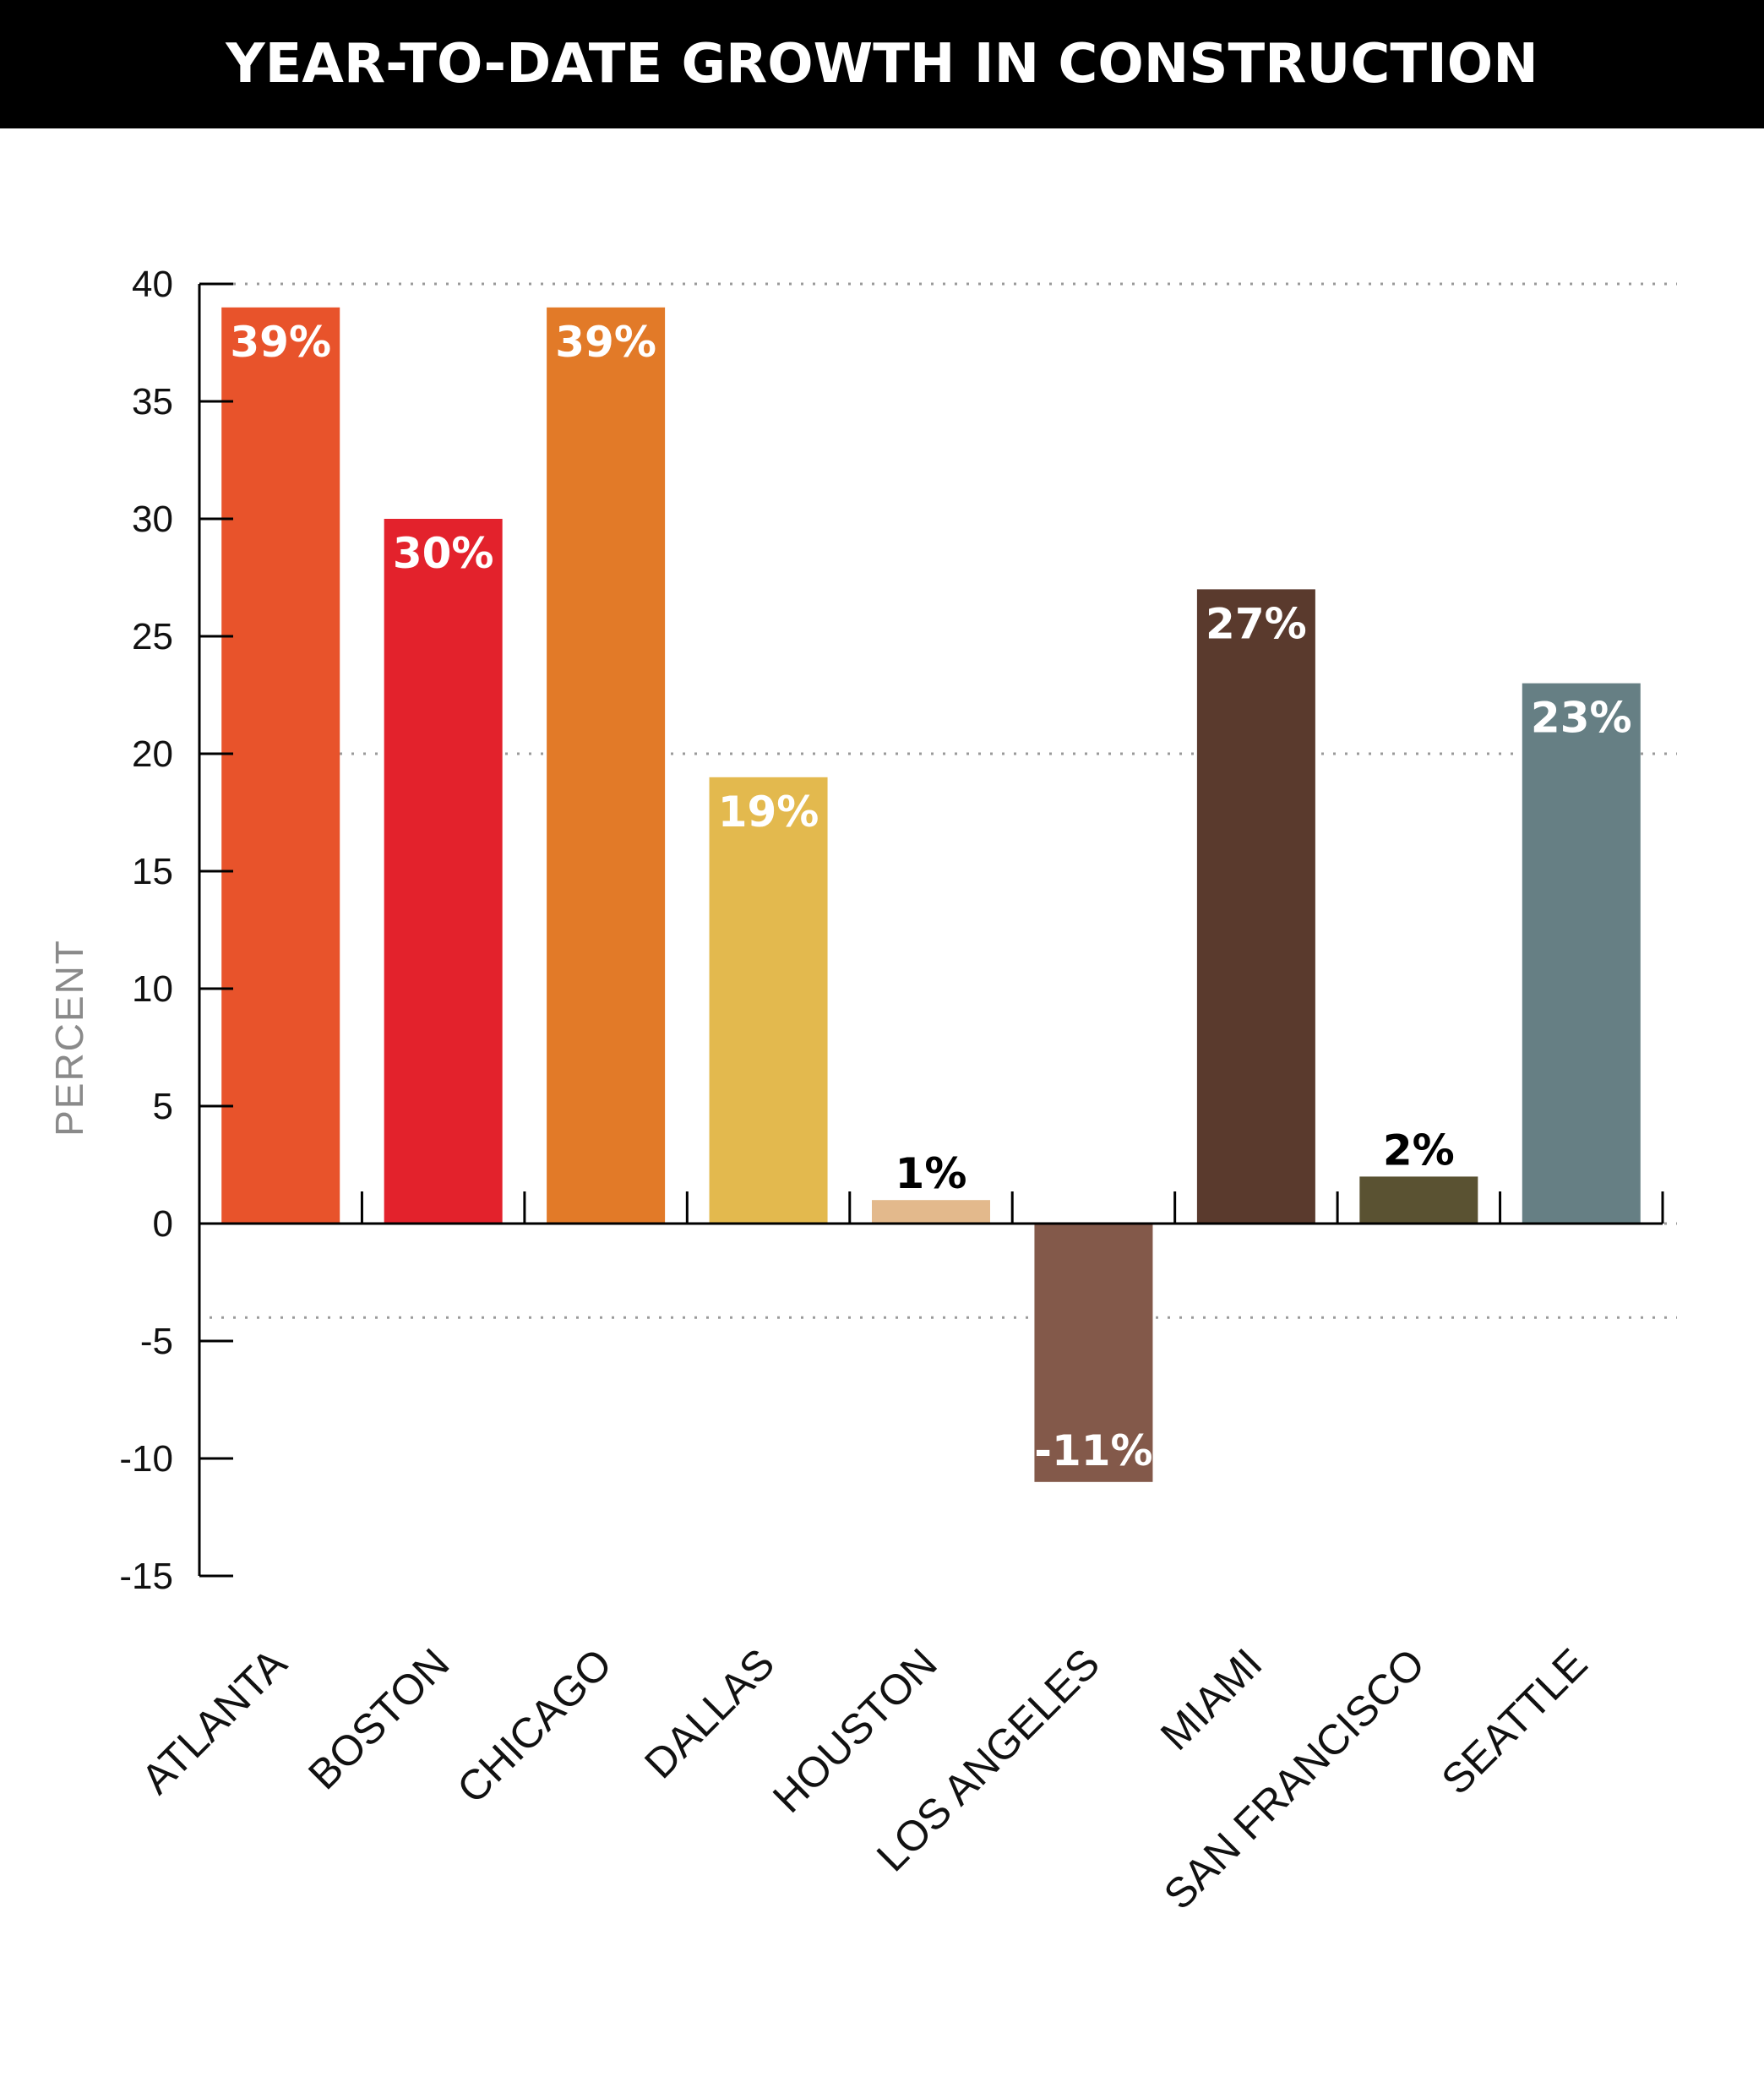  I want to click on data-label: 2%, so click(1419, 1150).